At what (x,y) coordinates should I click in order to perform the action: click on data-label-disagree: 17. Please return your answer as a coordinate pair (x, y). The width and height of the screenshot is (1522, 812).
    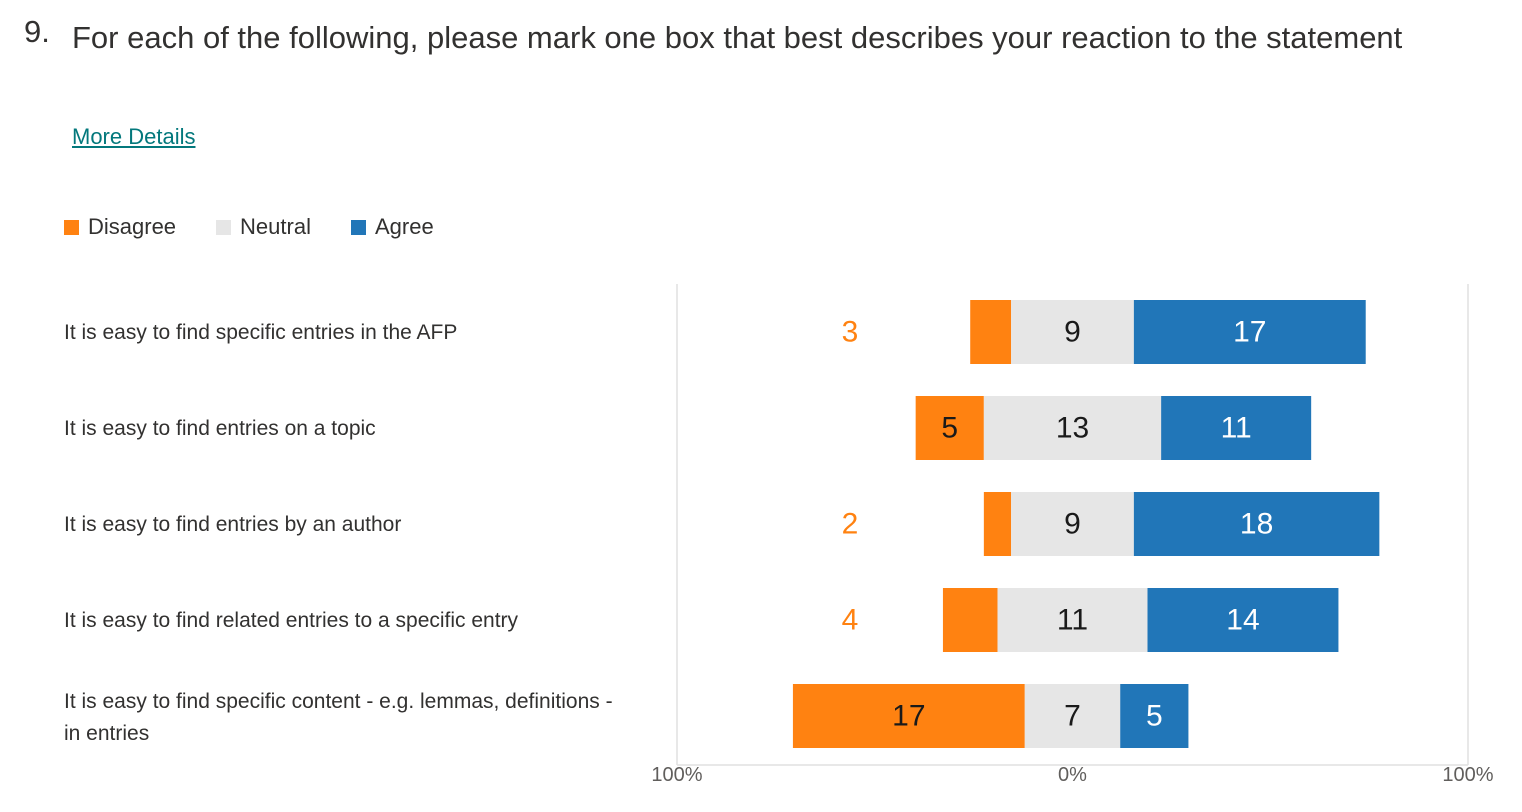
    Looking at the image, I should click on (908, 716).